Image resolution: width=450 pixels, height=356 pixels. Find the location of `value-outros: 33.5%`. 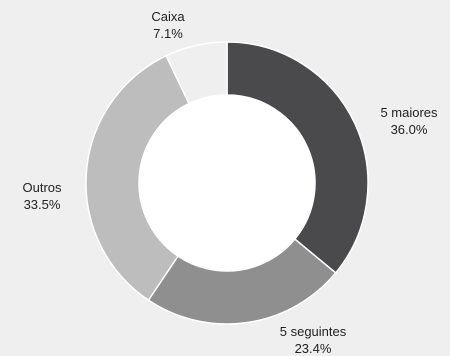

value-outros: 33.5% is located at coordinates (42, 204).